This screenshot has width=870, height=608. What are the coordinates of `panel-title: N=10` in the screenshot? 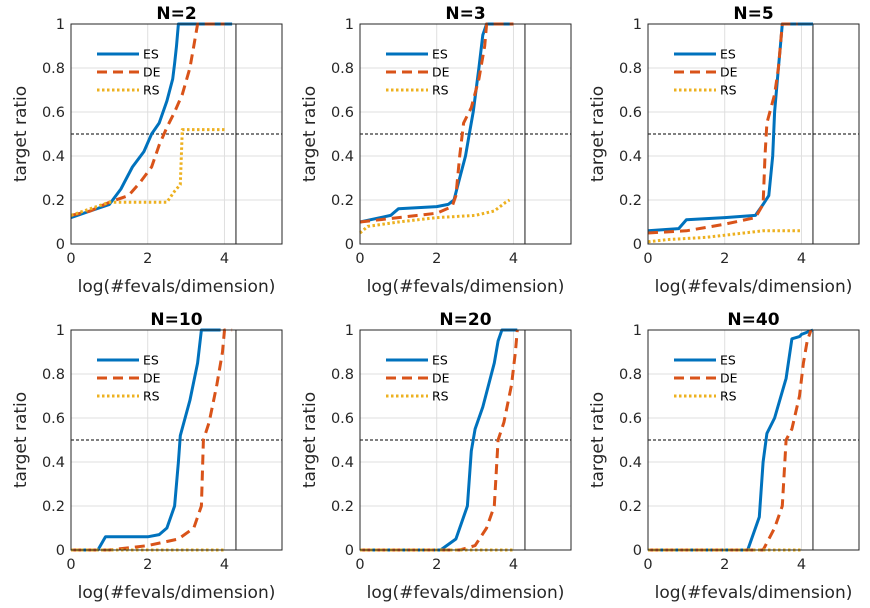 It's located at (176, 320).